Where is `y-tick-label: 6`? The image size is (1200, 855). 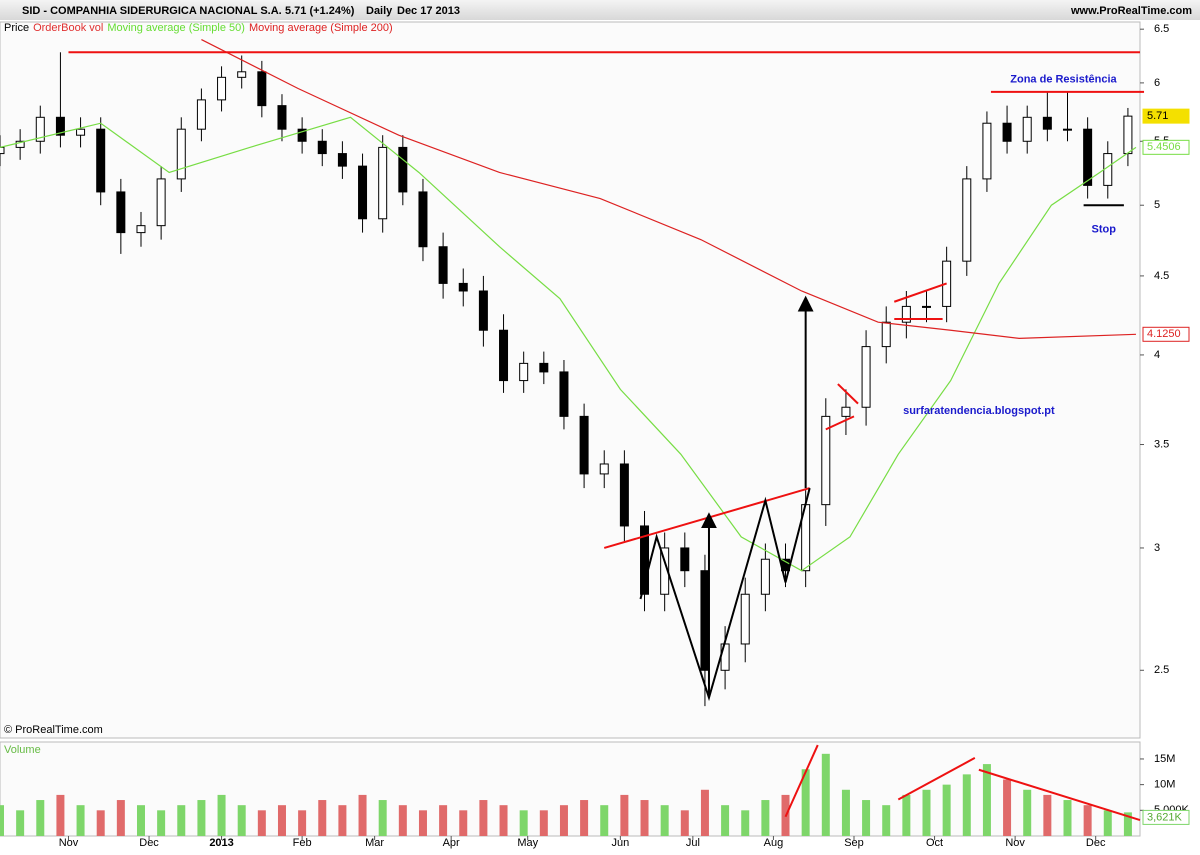
y-tick-label: 6 is located at coordinates (1157, 83).